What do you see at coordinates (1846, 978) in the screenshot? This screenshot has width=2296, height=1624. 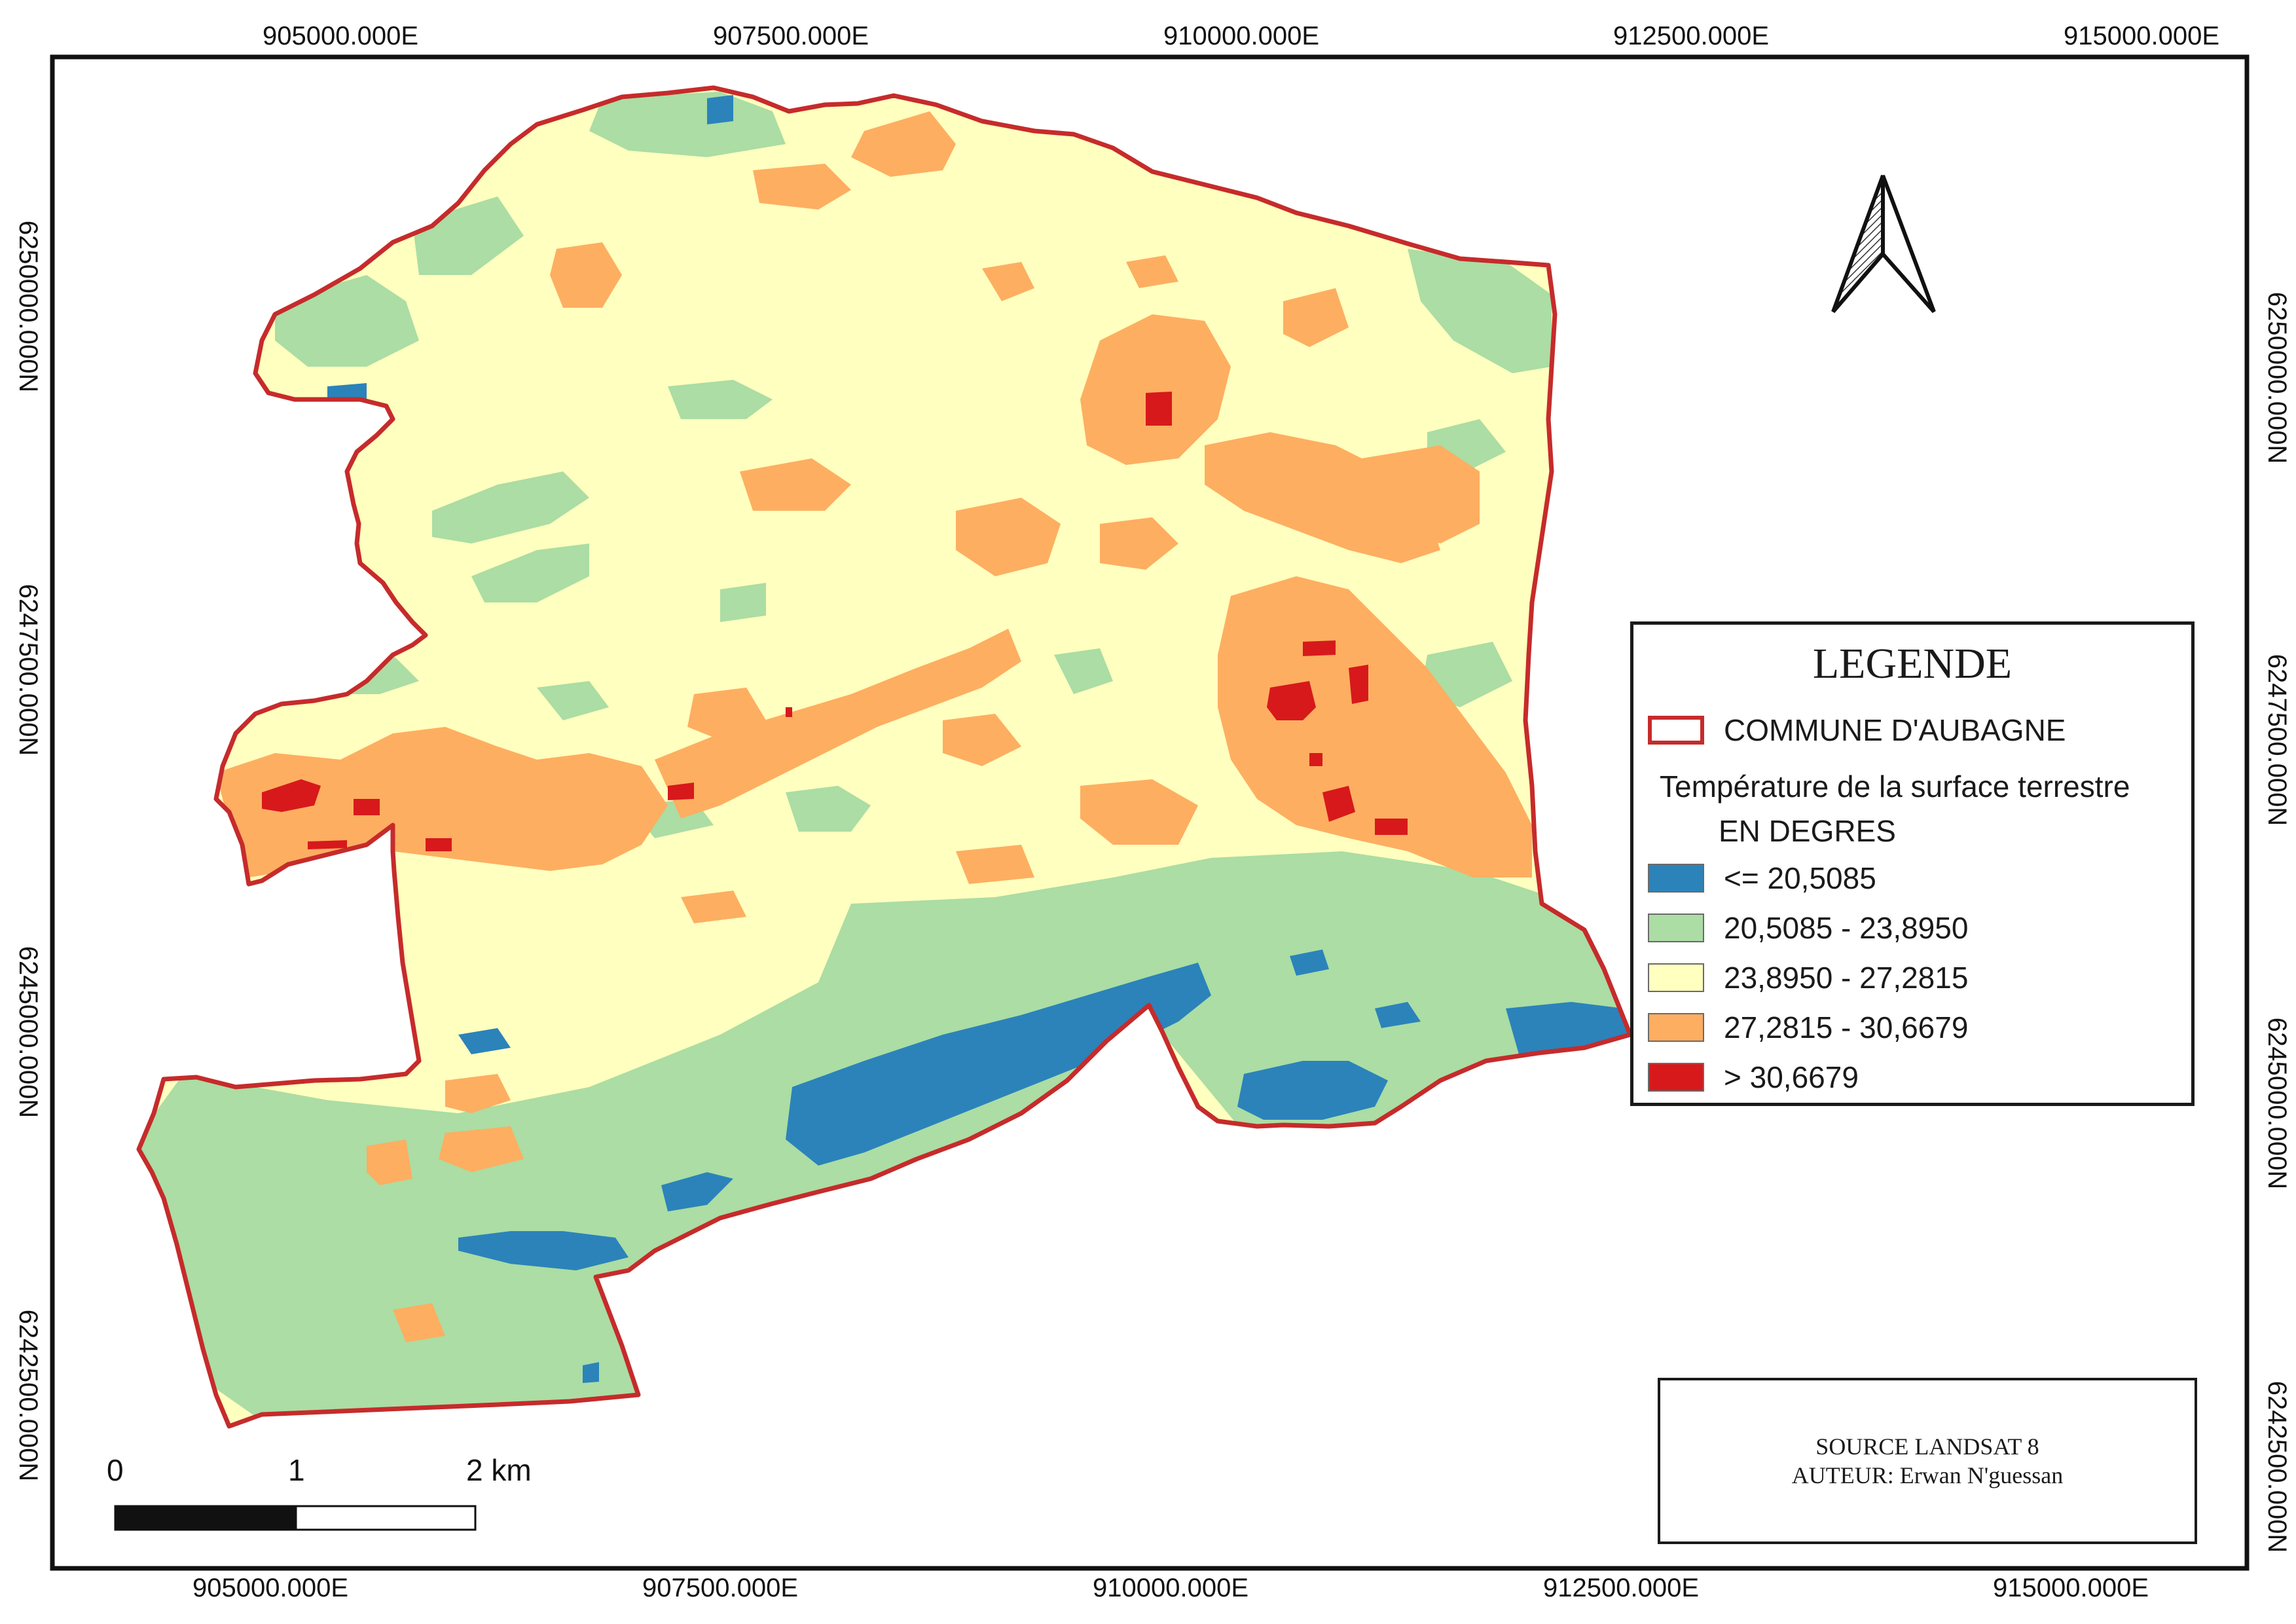 I see `legend-label-class-3: 23,8950 - 27,2815` at bounding box center [1846, 978].